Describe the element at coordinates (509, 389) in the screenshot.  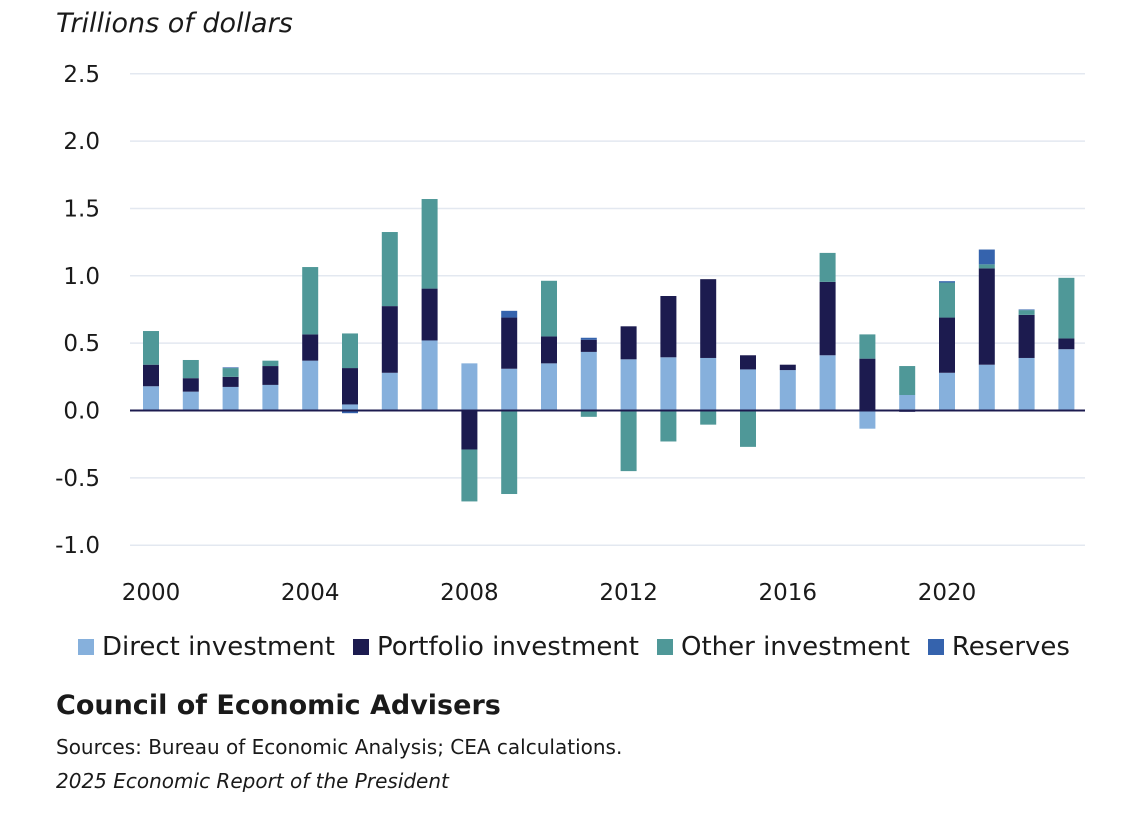
I see `bar-direct-investment-2009` at that location.